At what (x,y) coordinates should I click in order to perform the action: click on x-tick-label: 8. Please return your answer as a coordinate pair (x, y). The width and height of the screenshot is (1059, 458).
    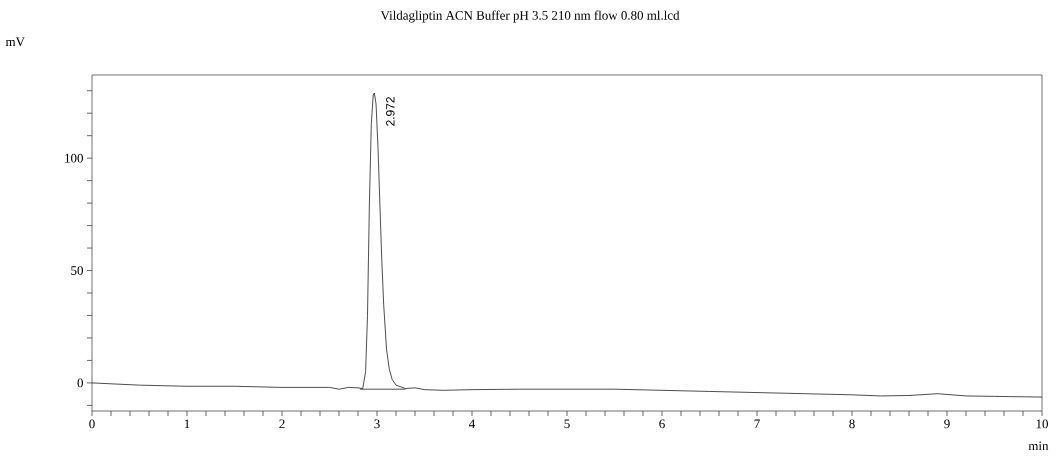
    Looking at the image, I should click on (852, 424).